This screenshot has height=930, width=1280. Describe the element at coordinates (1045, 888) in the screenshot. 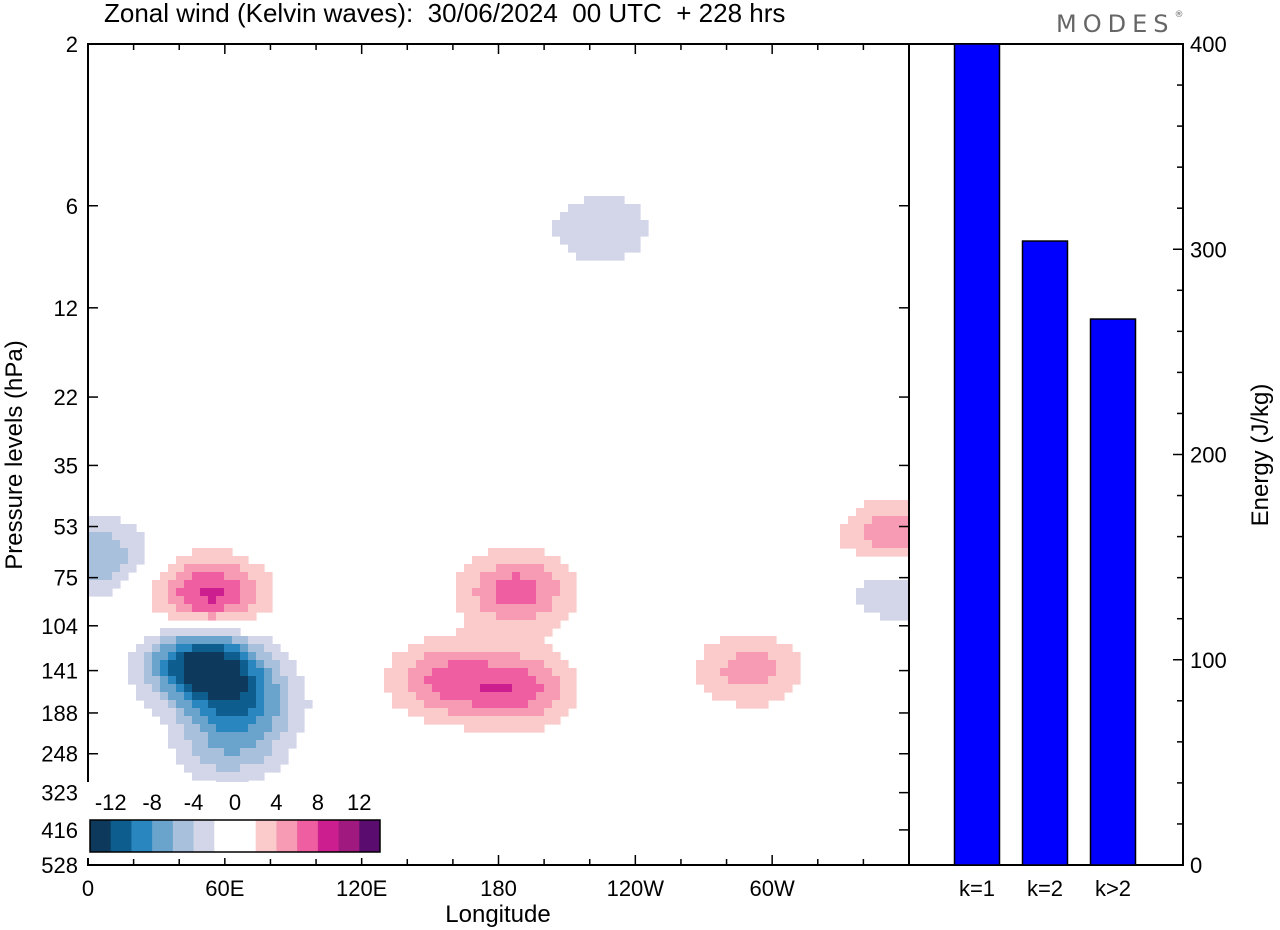

I see `bar-category-label: k=2` at that location.